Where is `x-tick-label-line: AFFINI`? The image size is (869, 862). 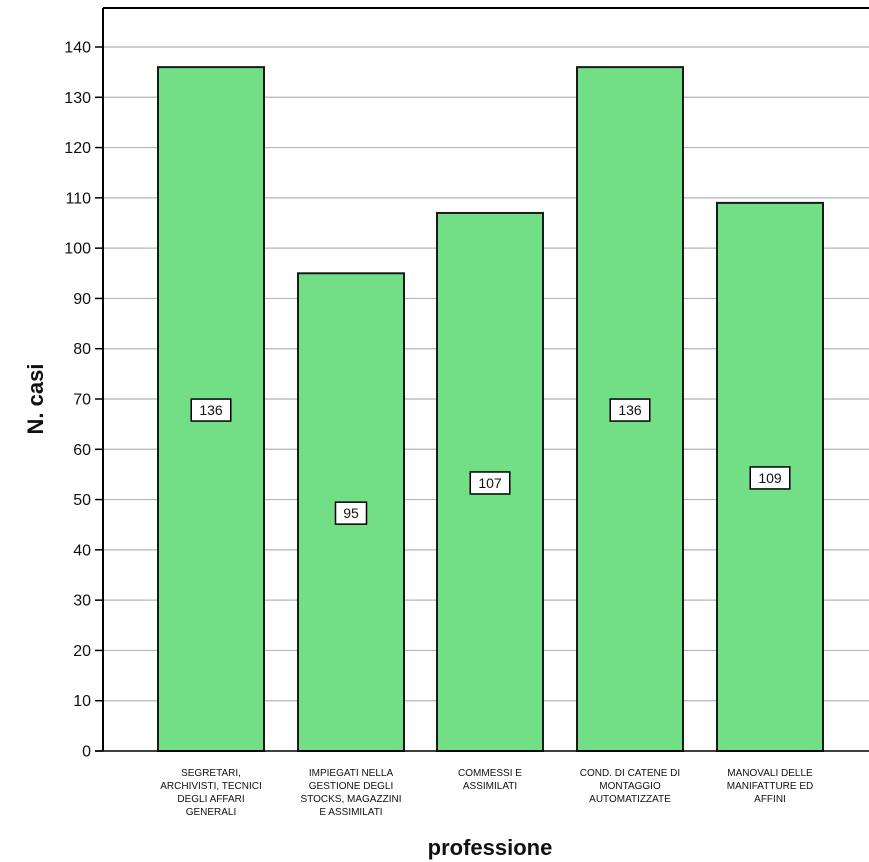 x-tick-label-line: AFFINI is located at coordinates (770, 799).